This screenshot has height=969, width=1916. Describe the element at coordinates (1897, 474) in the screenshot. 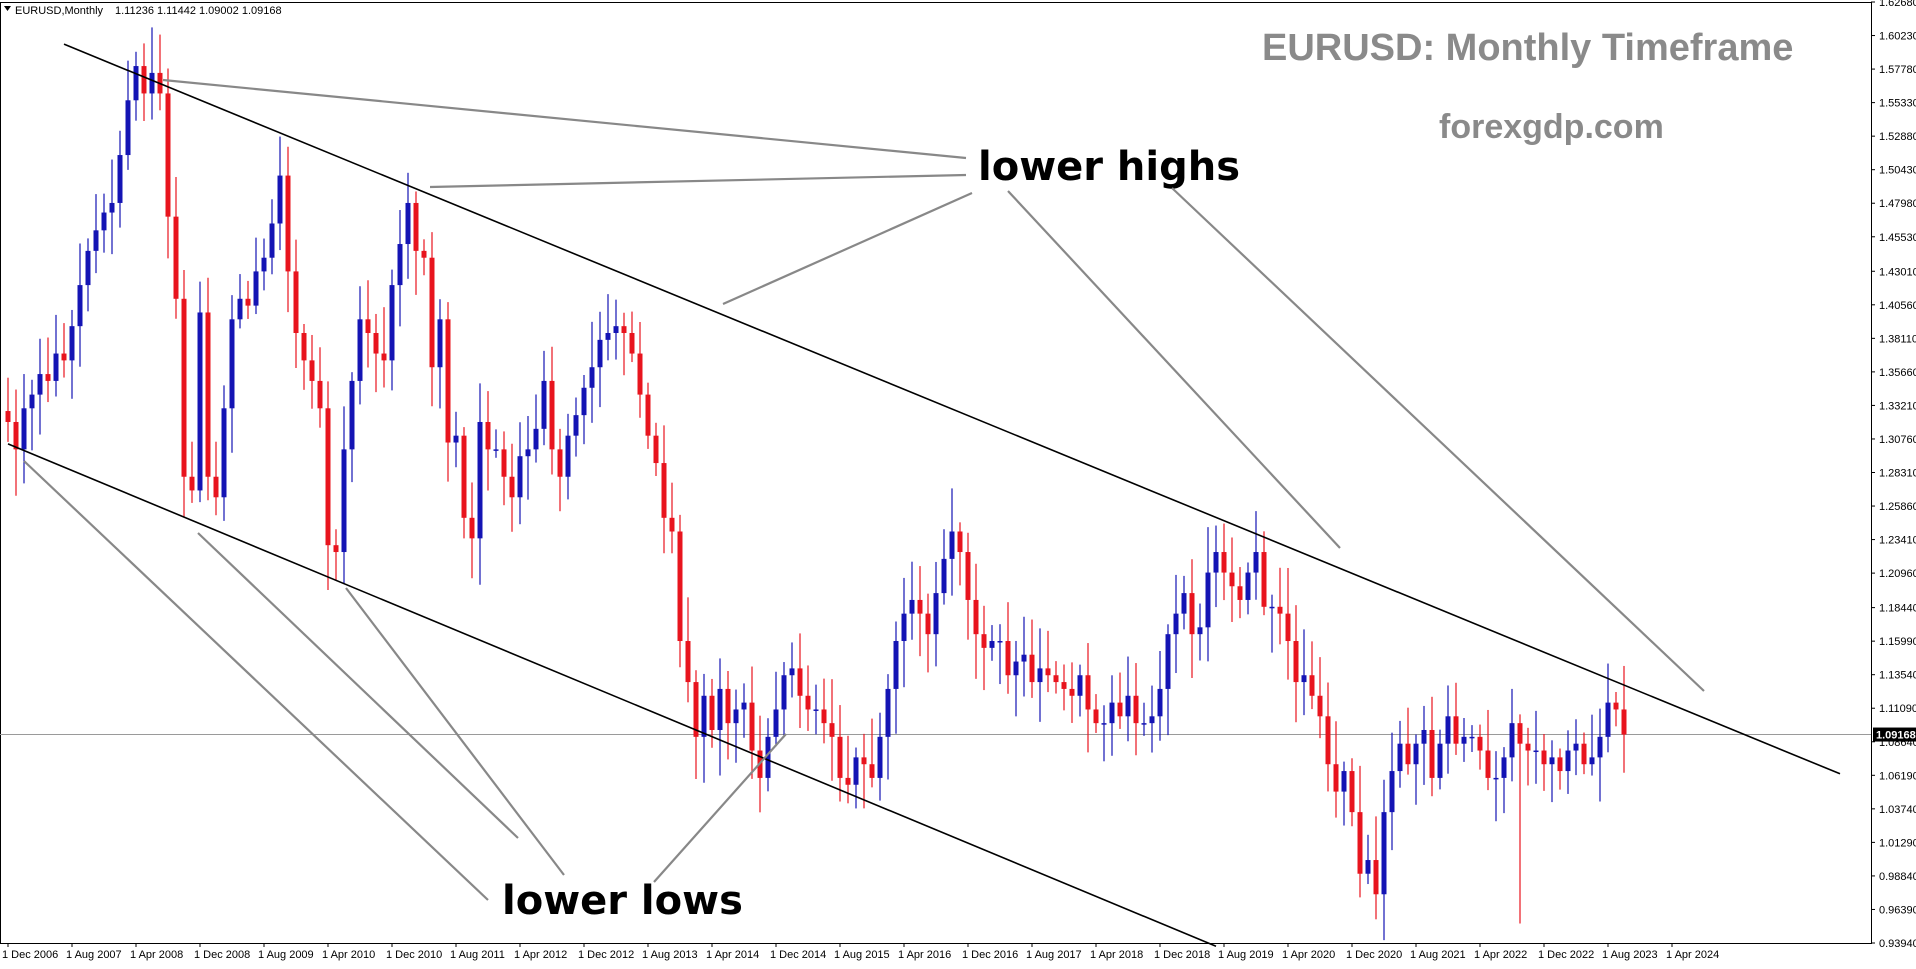

I see `y-tick-label: 1.28310` at that location.